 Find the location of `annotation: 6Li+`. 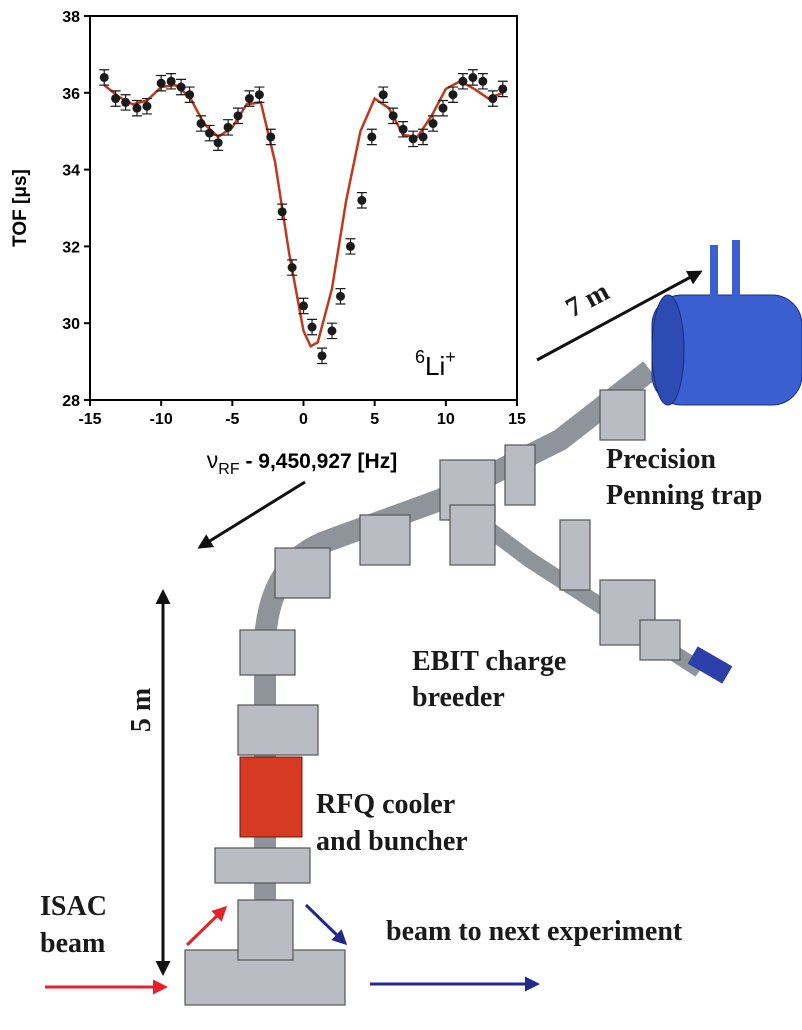

annotation: 6Li+ is located at coordinates (435, 364).